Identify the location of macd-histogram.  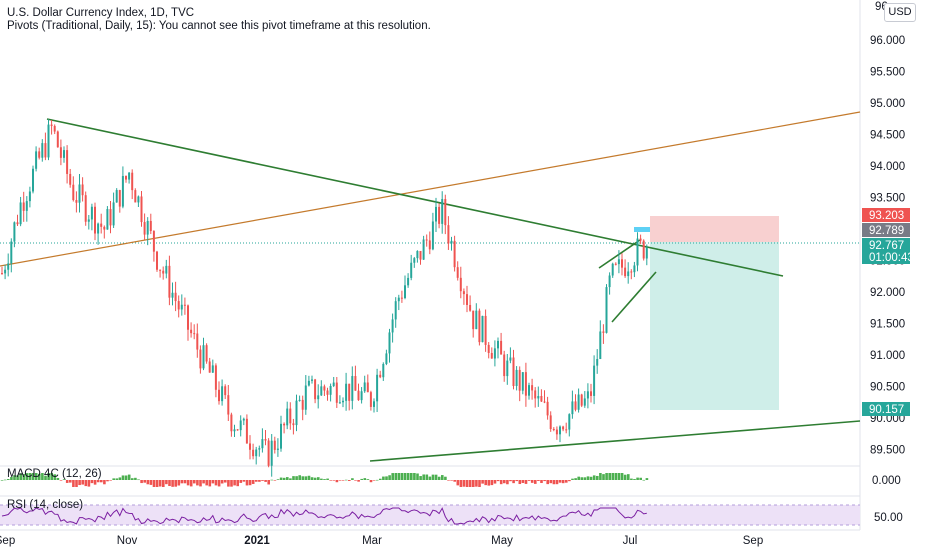
(324, 480).